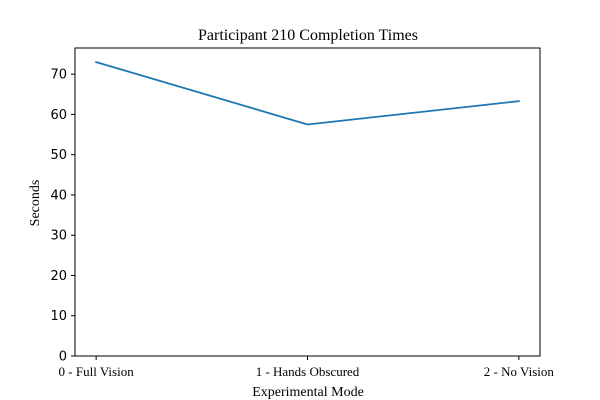 This screenshot has height=400, width=600. Describe the element at coordinates (519, 371) in the screenshot. I see `x-tick-label: 2 - No Vision` at that location.